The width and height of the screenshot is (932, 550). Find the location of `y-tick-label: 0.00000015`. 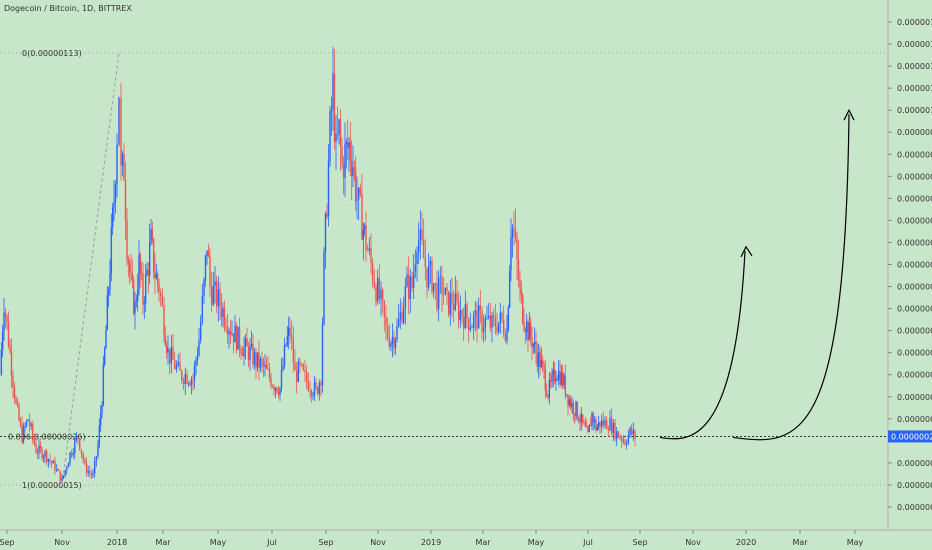

y-tick-label: 0.00000015 is located at coordinates (914, 485).